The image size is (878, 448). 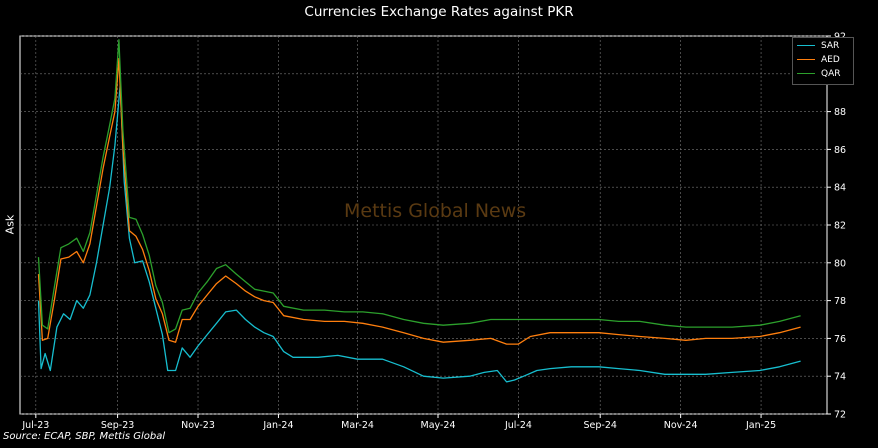 I want to click on y-axis-ticks: 7274767880828486889092, so click(x=836, y=226).